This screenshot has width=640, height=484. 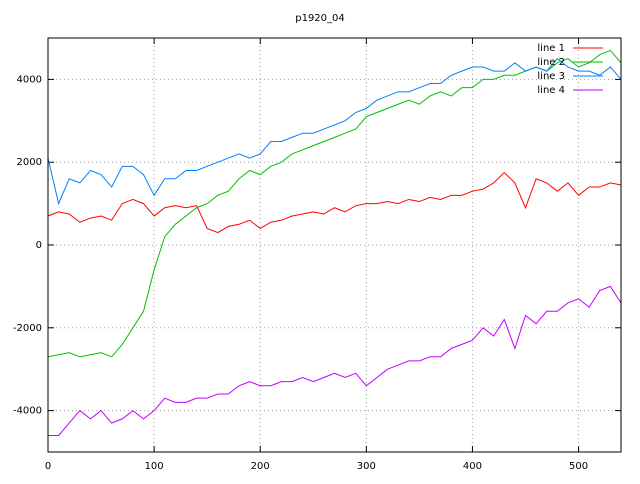 What do you see at coordinates (29, 79) in the screenshot?
I see `y-tick-label: 4000` at bounding box center [29, 79].